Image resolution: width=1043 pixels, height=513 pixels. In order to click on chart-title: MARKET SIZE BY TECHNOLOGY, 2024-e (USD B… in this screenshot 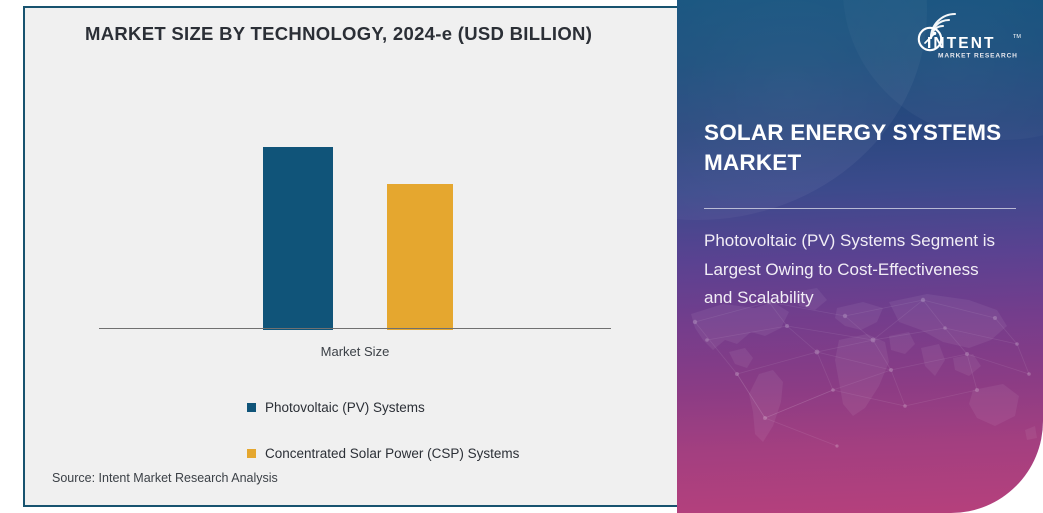, I will do `click(339, 33)`.